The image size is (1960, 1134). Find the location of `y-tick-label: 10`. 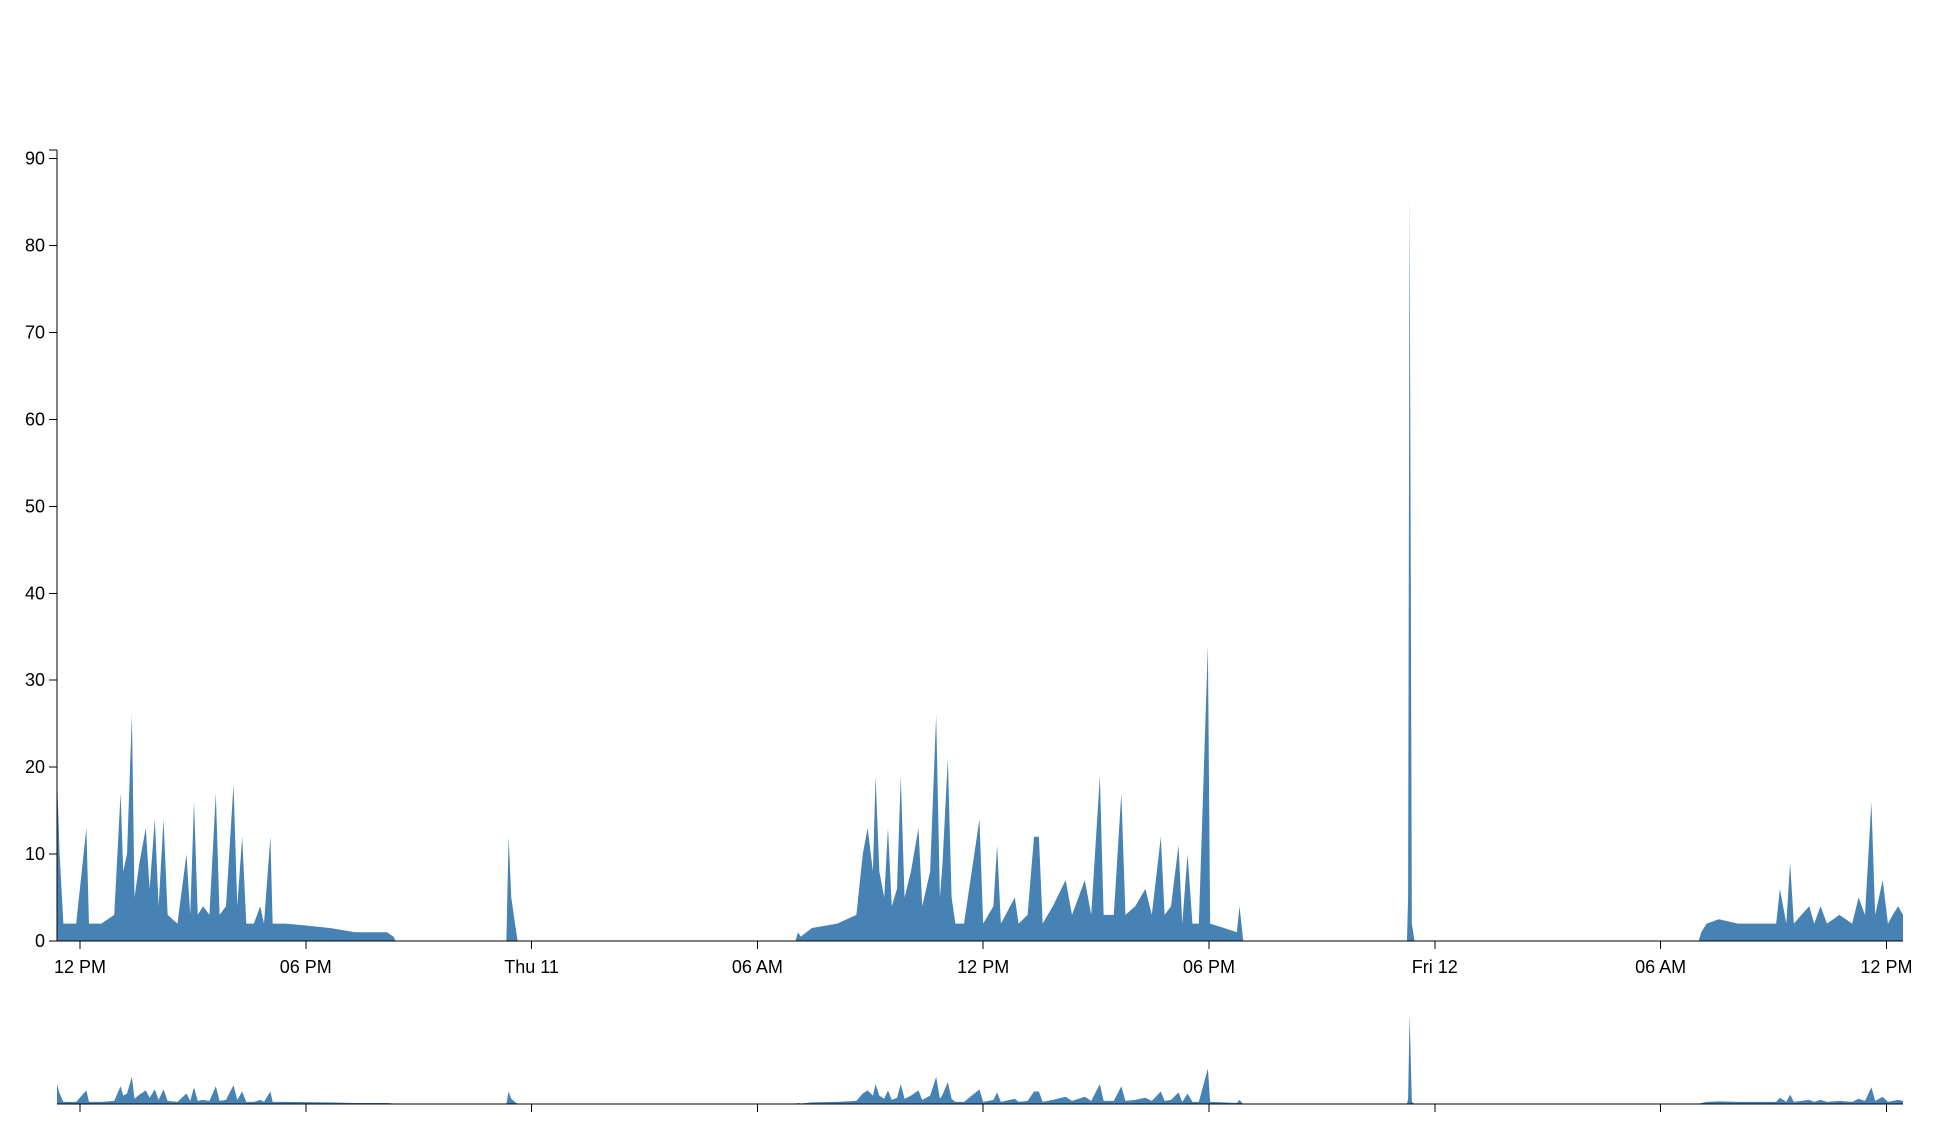

y-tick-label: 10 is located at coordinates (35, 854).